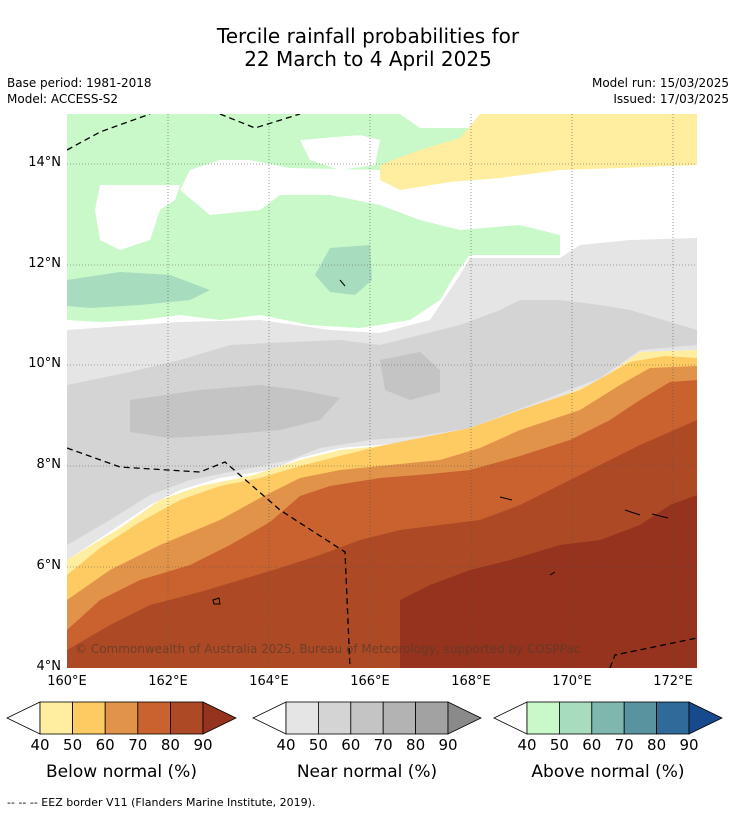  I want to click on lat-label-12n: 12°N, so click(44, 263).